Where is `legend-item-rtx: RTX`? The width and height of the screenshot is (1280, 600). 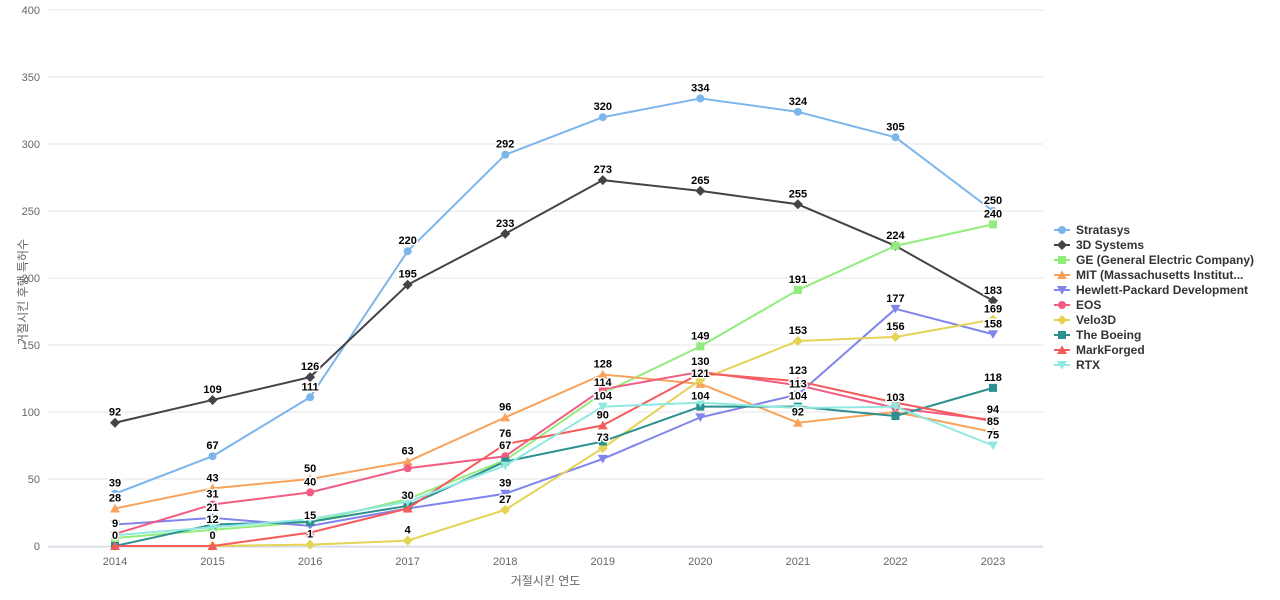 legend-item-rtx: RTX is located at coordinates (1153, 364).